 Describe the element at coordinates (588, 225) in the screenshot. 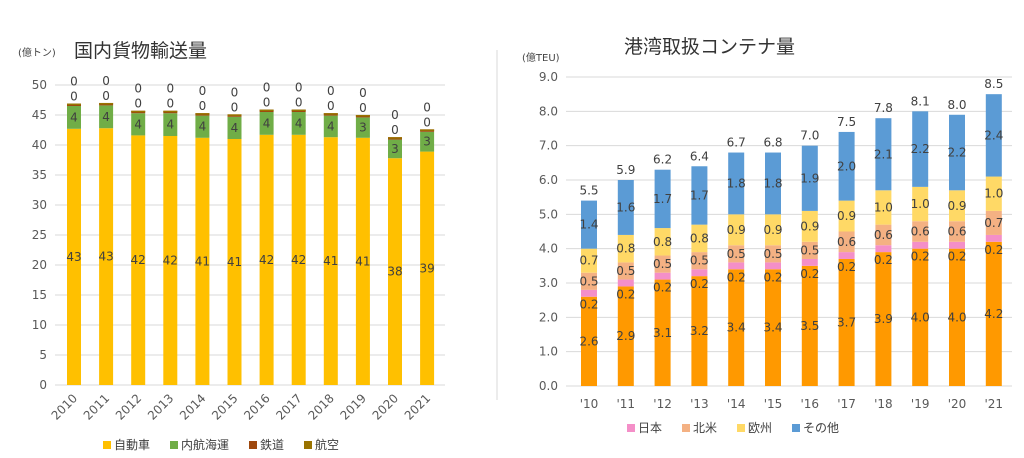

I see `data-label: 1.4` at that location.